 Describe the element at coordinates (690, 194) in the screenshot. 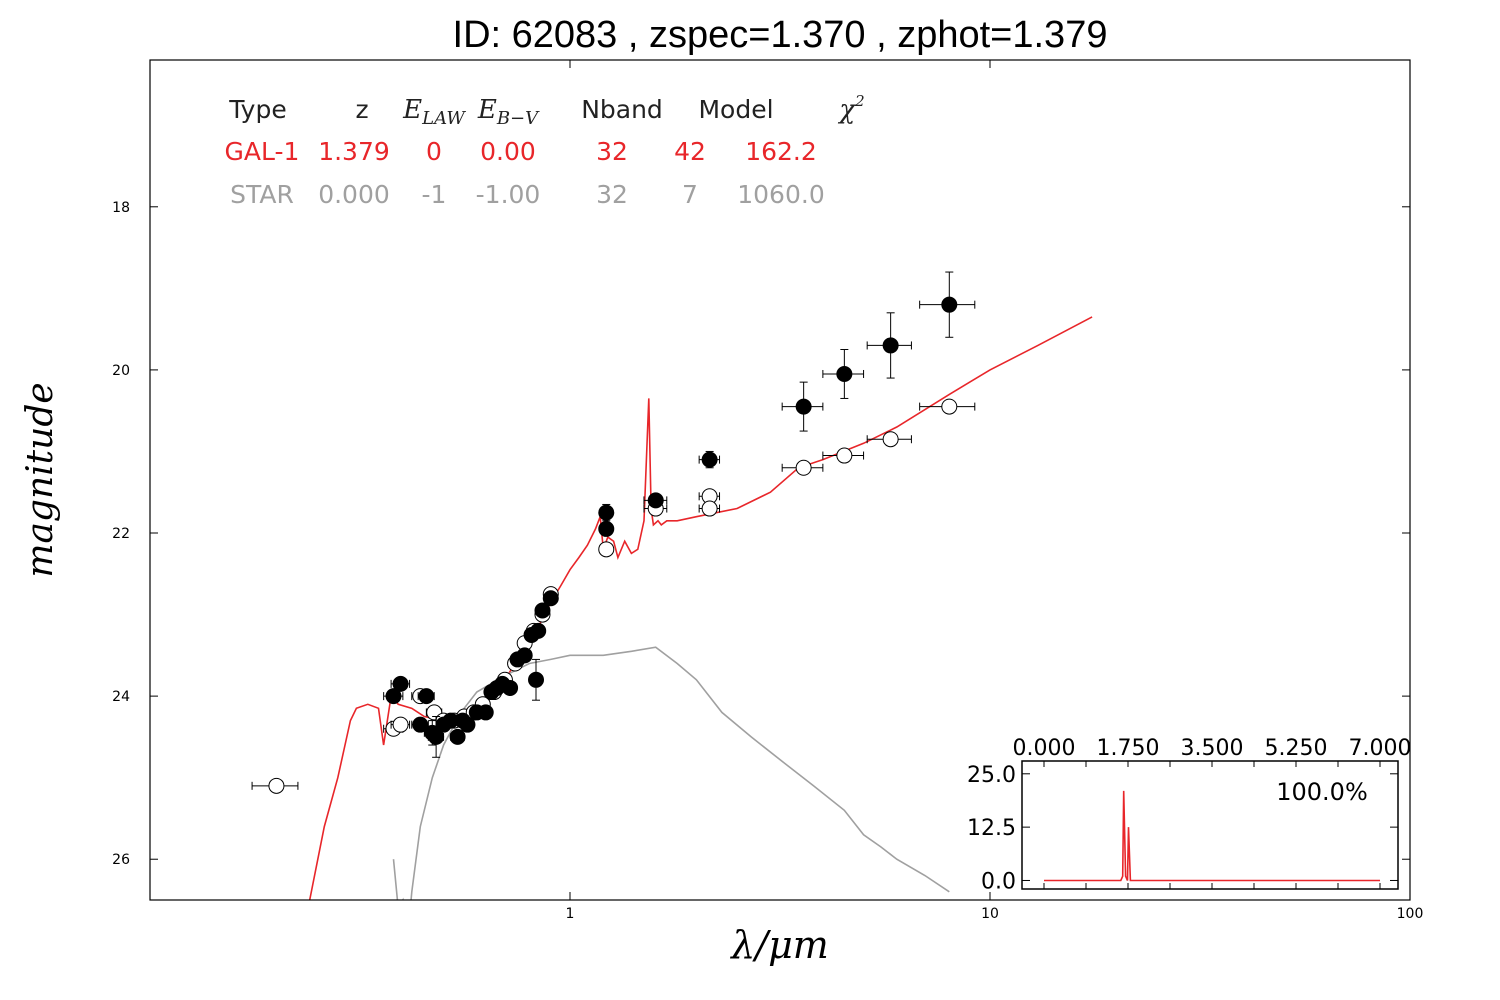

I see `table-cell: 7` at that location.